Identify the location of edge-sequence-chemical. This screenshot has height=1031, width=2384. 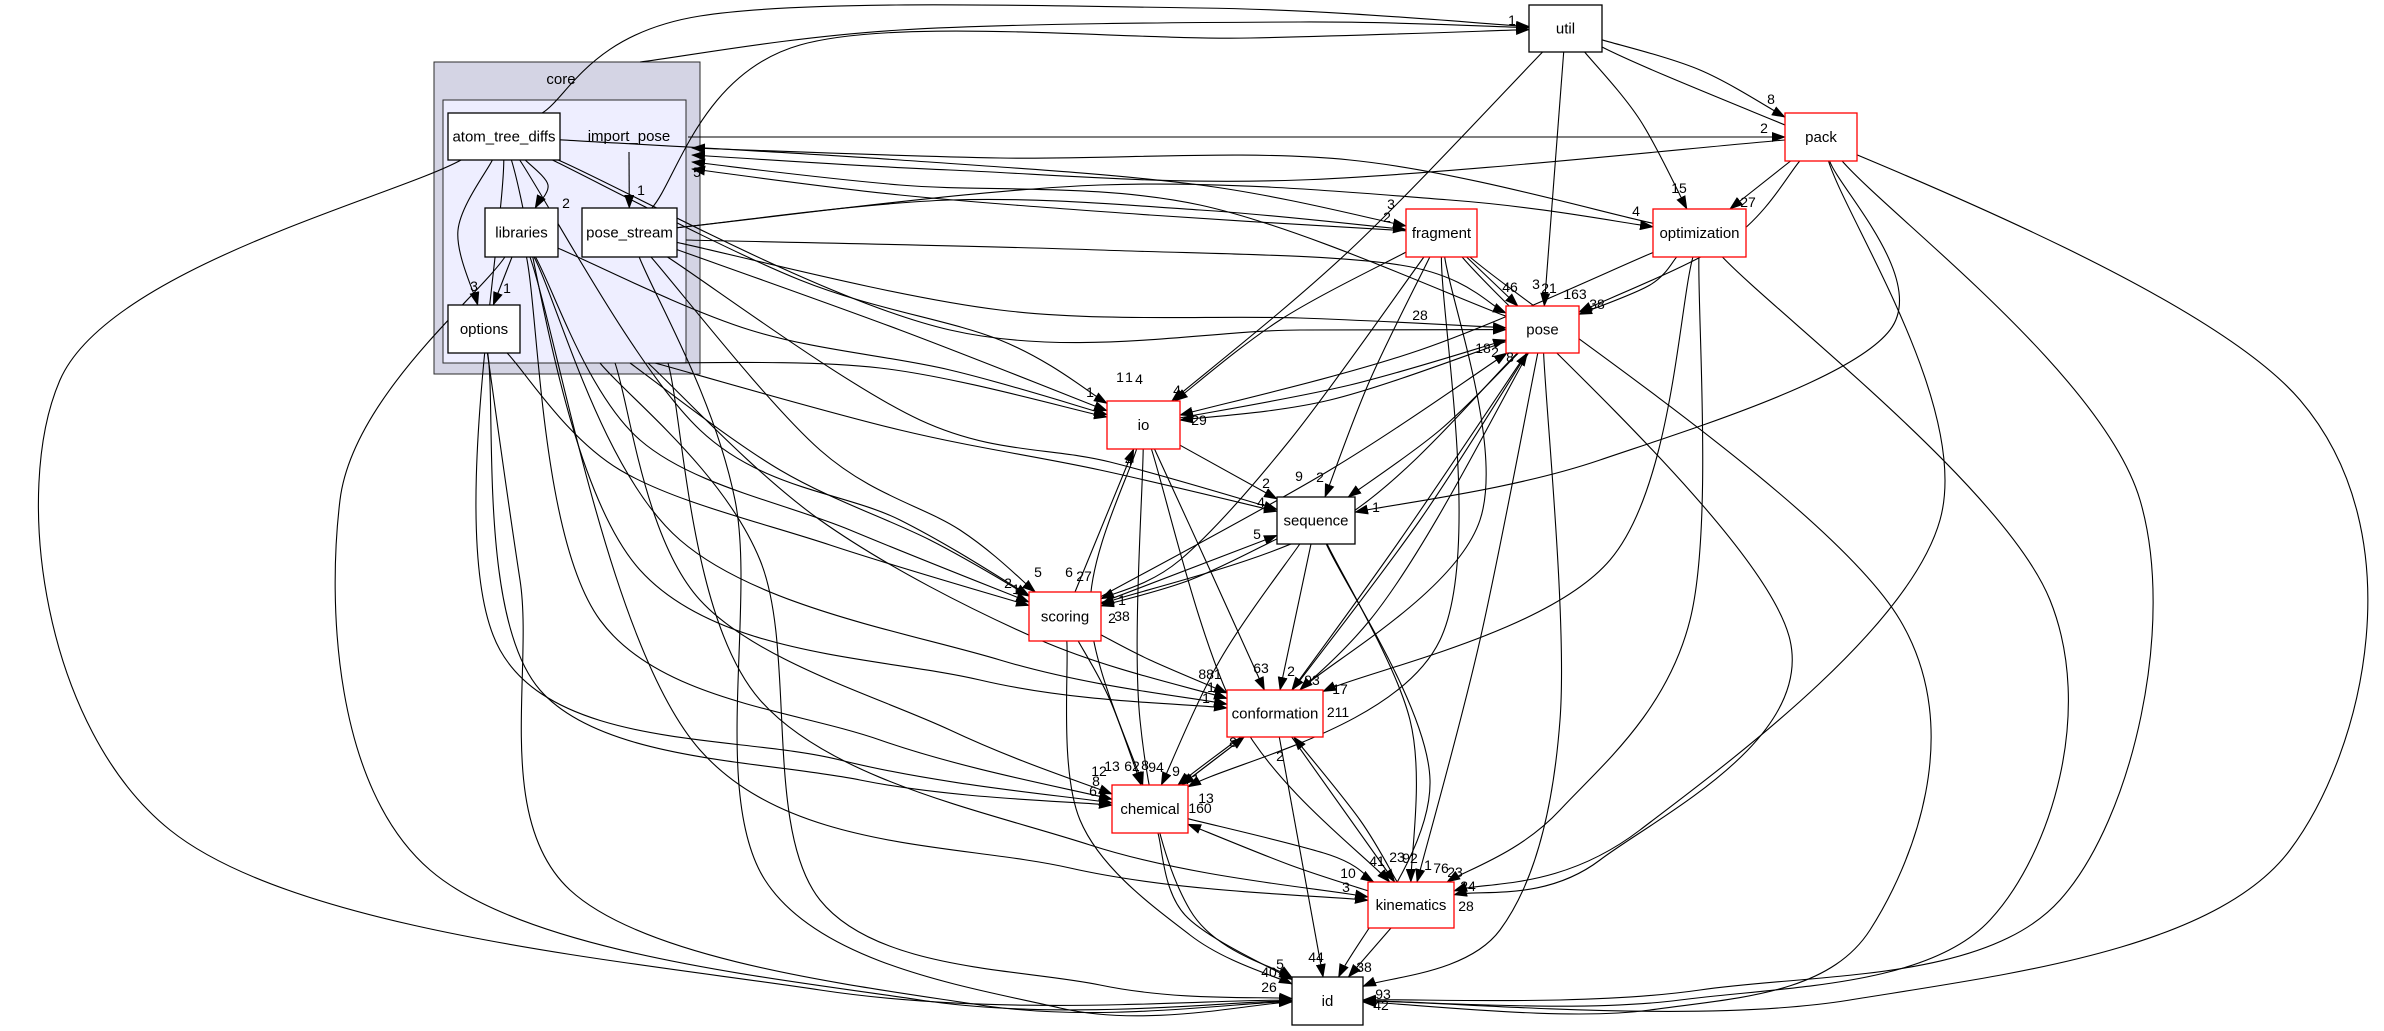
(1230, 664).